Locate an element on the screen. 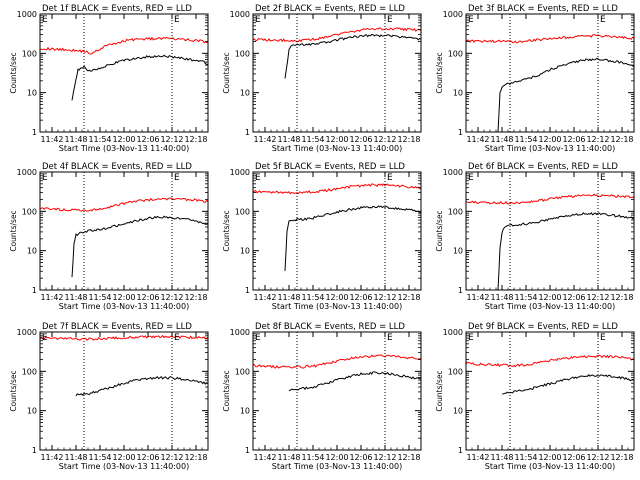 This screenshot has height=480, width=640. plot-title: Det 2f BLACK = Events, RED = LLD is located at coordinates (330, 9).